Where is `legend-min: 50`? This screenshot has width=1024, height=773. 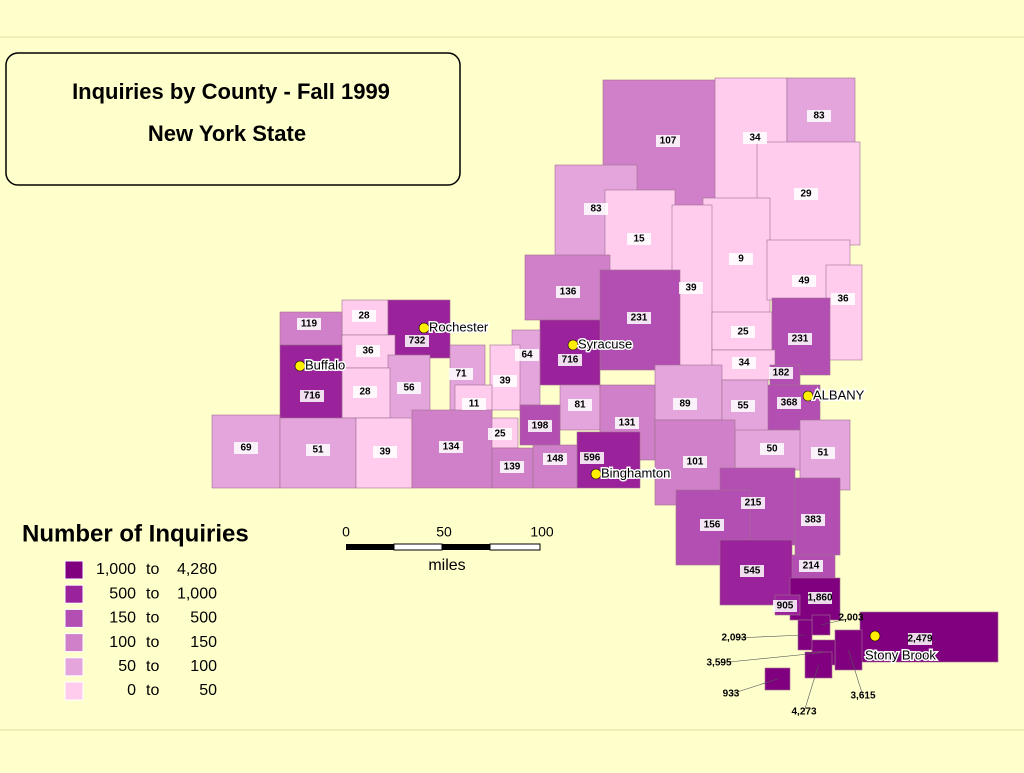
legend-min: 50 is located at coordinates (127, 666).